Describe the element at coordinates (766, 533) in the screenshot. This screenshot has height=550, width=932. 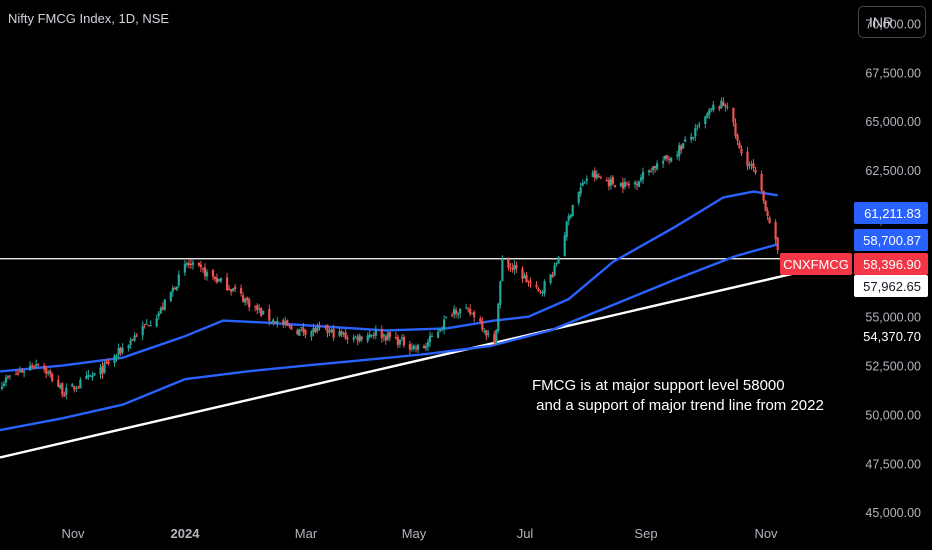
I see `x-axis-tick-label: Nov` at that location.